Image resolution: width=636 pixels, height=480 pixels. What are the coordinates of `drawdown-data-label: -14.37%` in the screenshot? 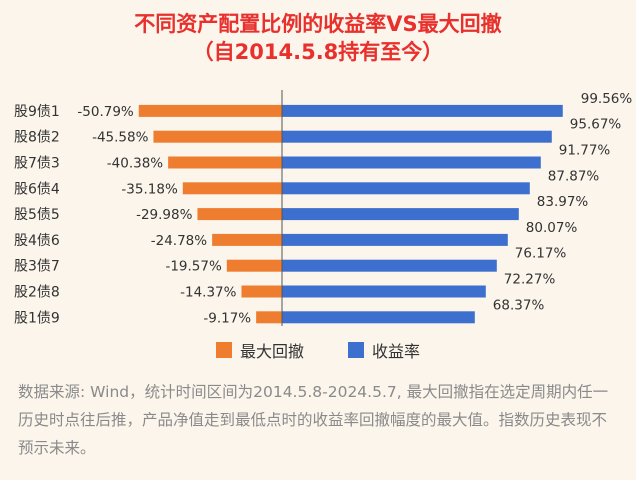 It's located at (208, 293).